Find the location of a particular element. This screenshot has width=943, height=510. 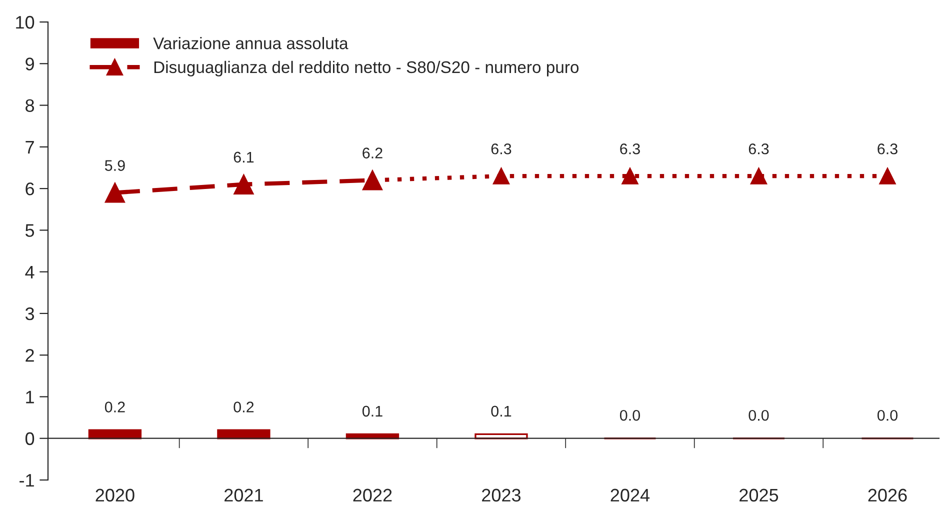

y-tick-label: 8 is located at coordinates (30, 105).